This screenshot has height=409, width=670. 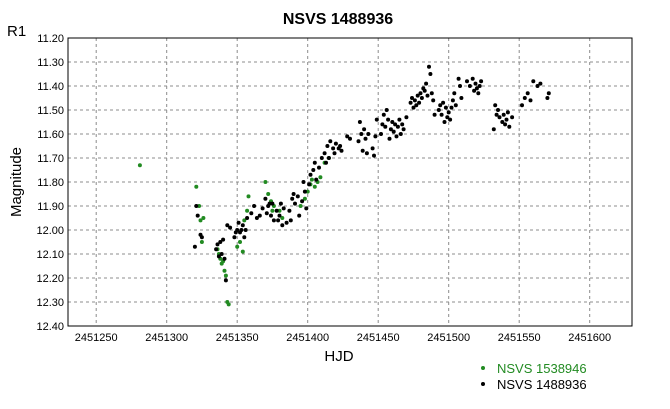 I want to click on x-tick-label: 2451550, so click(x=519, y=338).